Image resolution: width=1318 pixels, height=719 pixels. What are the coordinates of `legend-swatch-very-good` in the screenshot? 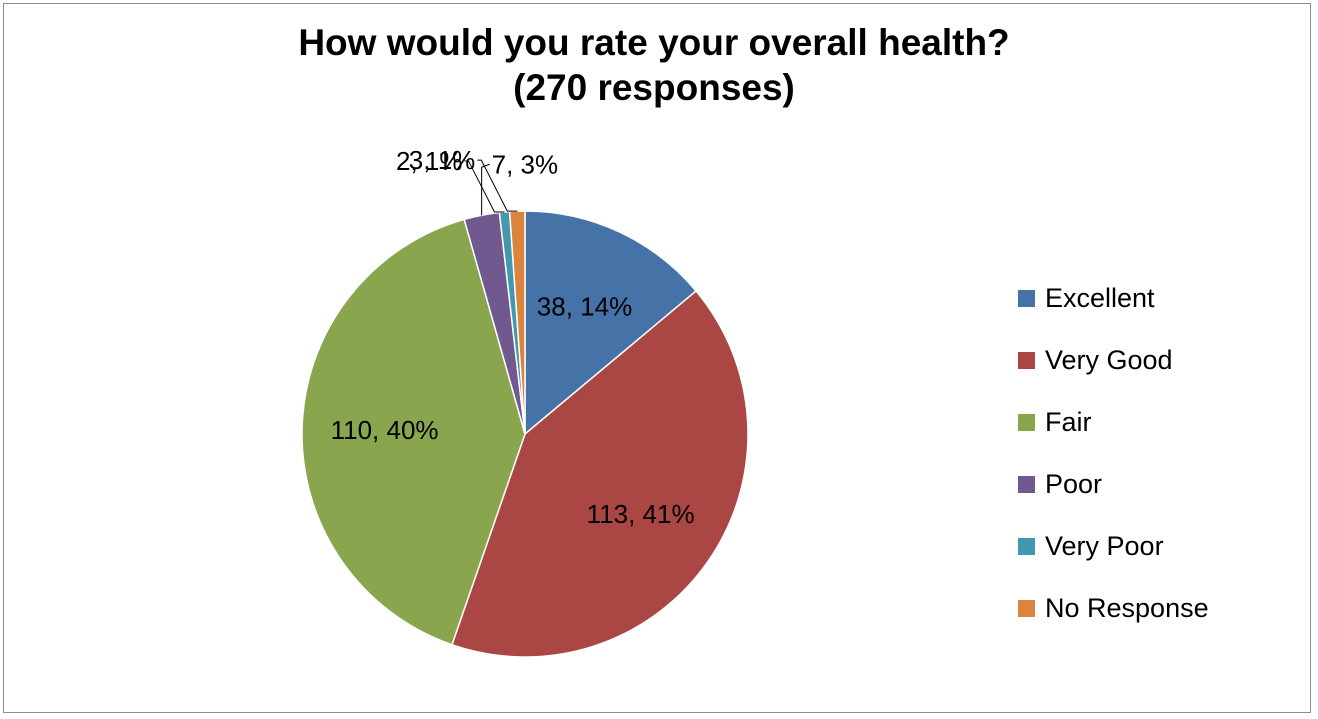 It's located at (1026, 360).